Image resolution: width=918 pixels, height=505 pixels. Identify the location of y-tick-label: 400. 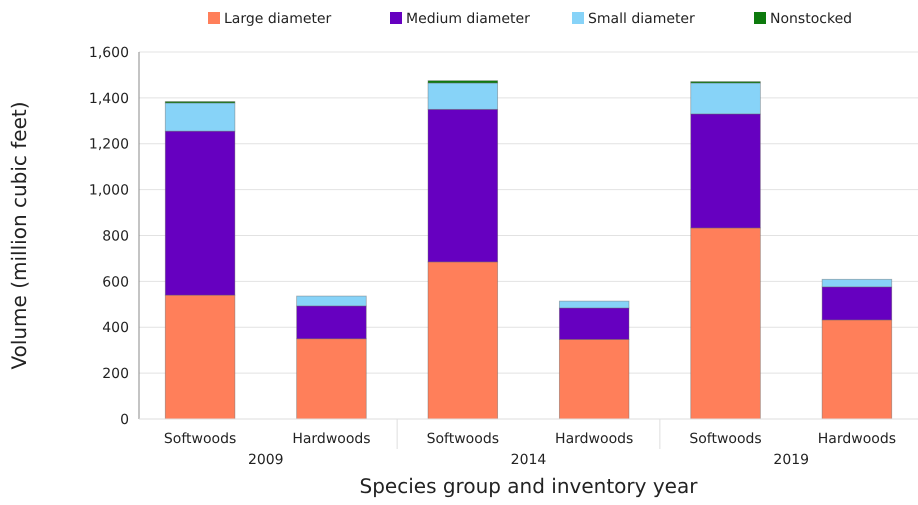
(115, 328).